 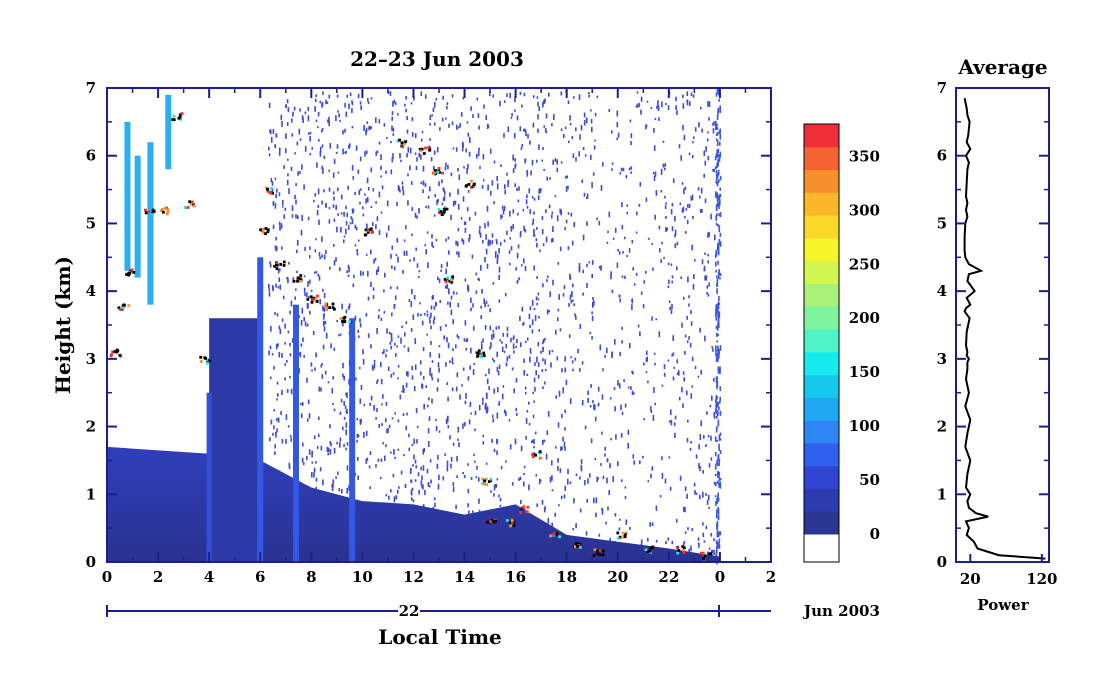 What do you see at coordinates (1041, 579) in the screenshot?
I see `avg-x-tick-label: 120` at bounding box center [1041, 579].